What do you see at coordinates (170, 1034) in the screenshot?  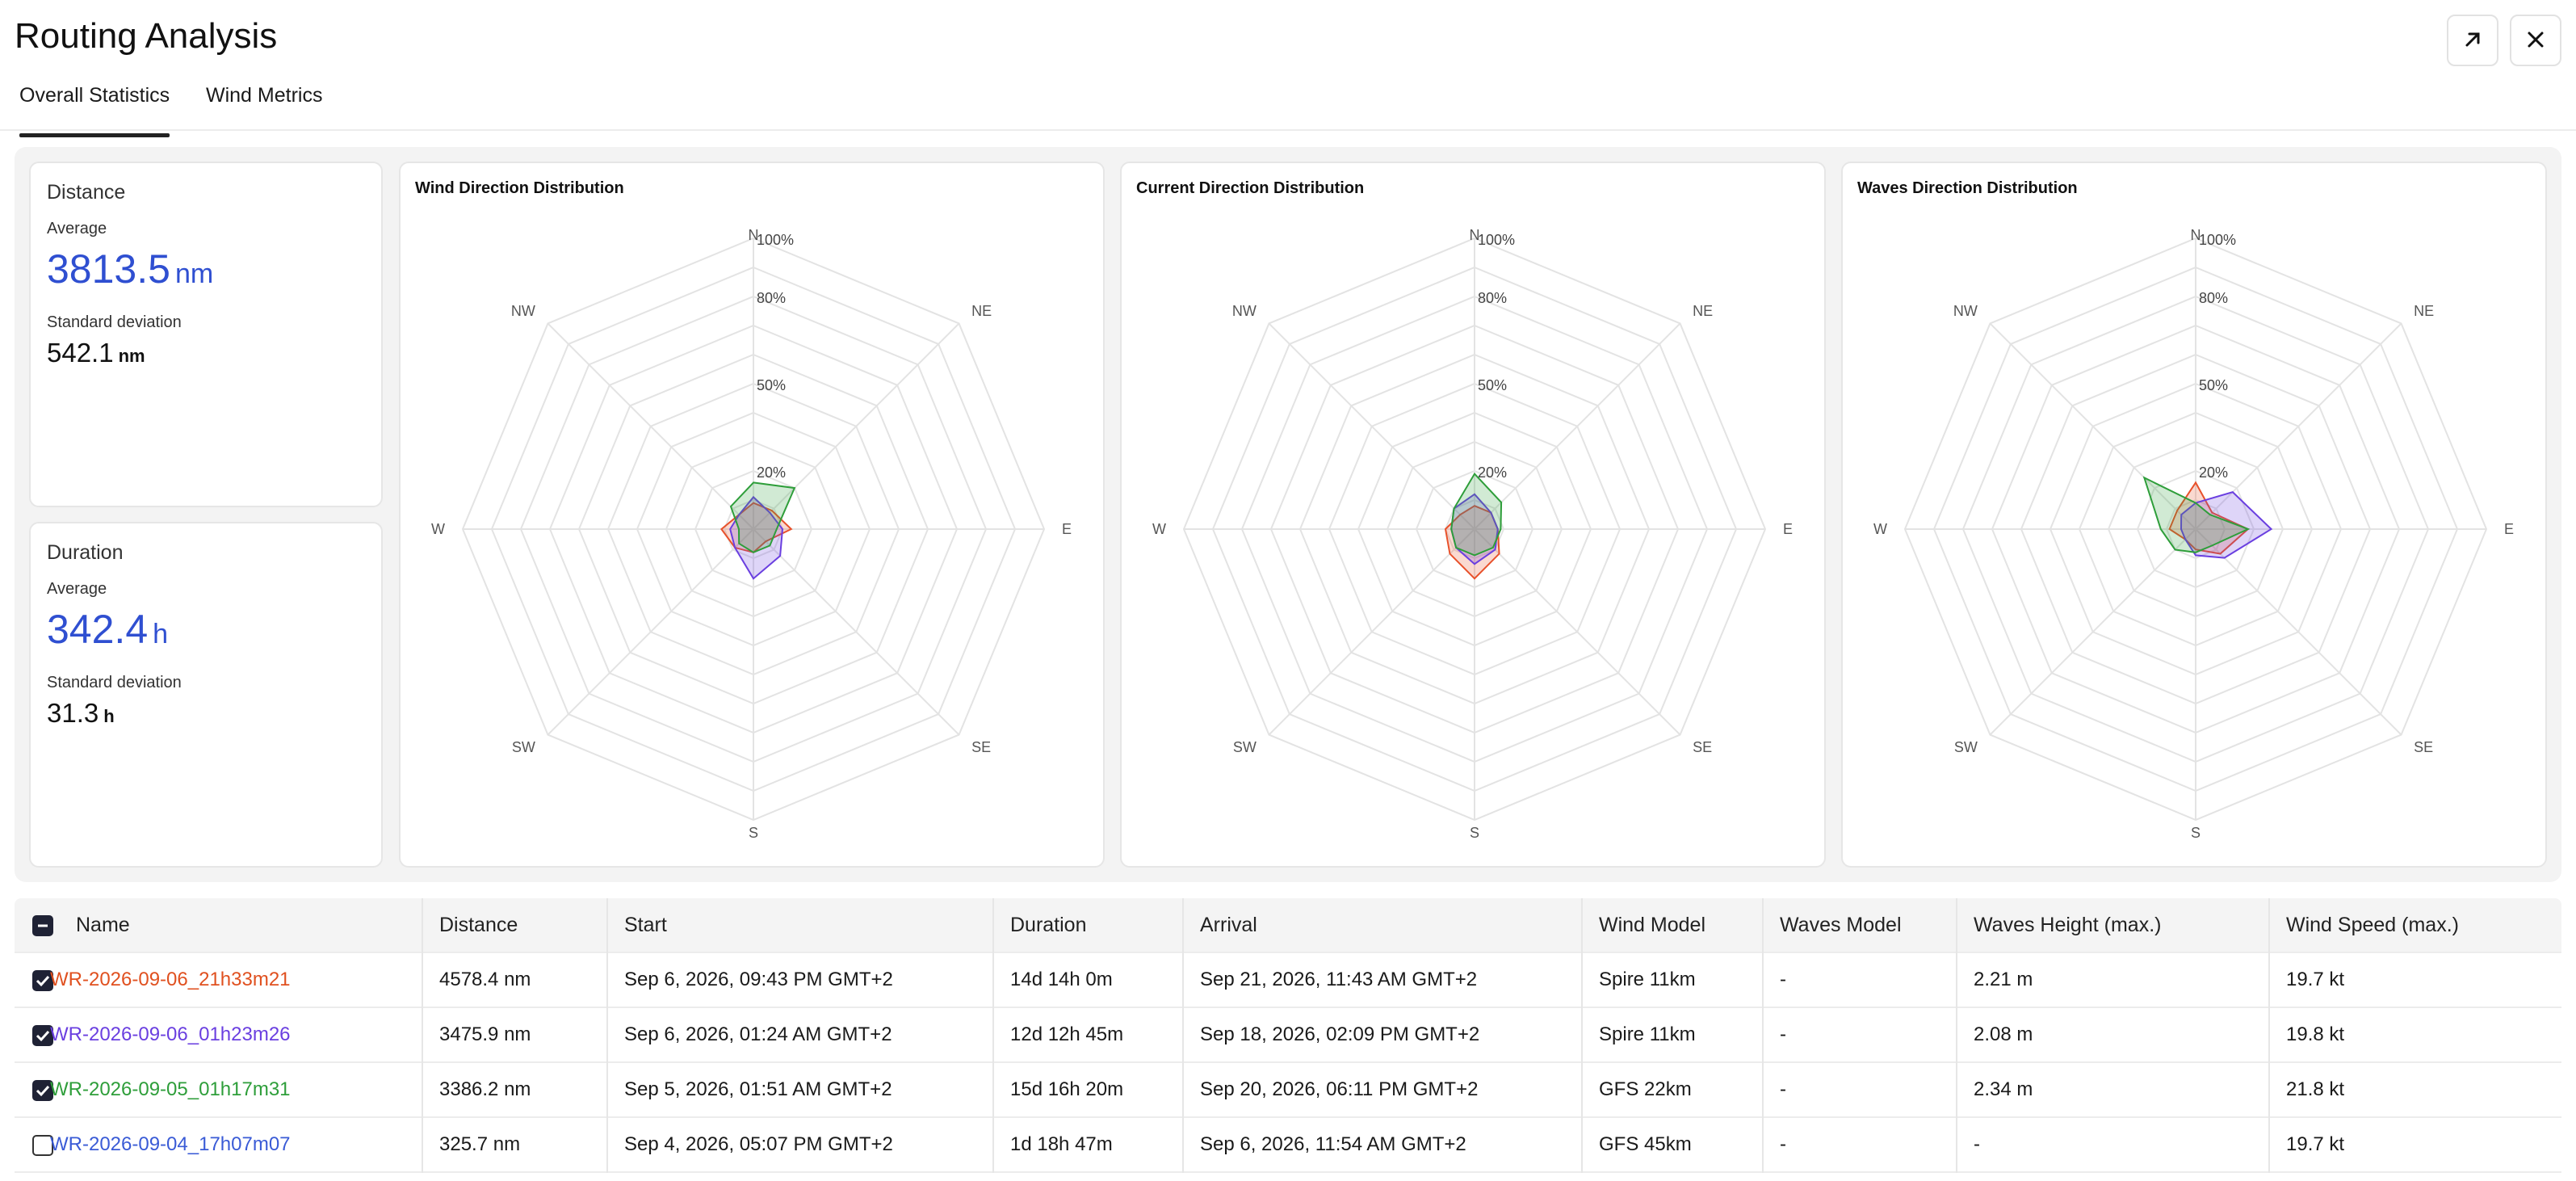 I see `route-name-link: WR-2026-09-06_01h23m26` at bounding box center [170, 1034].